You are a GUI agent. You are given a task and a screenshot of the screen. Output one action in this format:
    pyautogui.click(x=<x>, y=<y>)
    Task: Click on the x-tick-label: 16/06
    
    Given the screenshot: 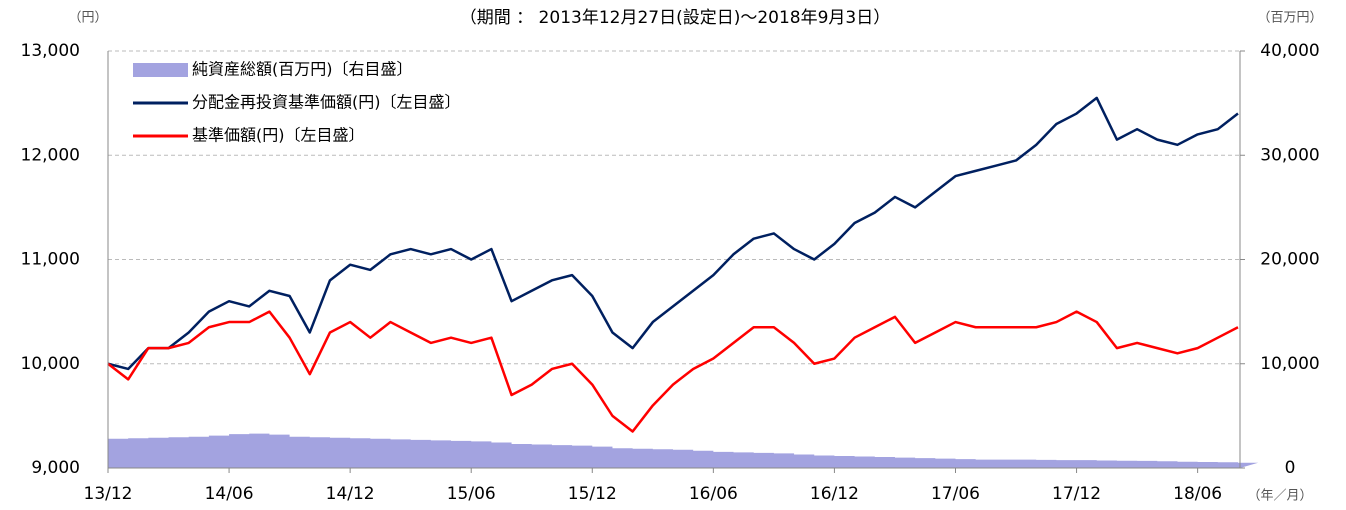 What is the action you would take?
    pyautogui.click(x=713, y=494)
    